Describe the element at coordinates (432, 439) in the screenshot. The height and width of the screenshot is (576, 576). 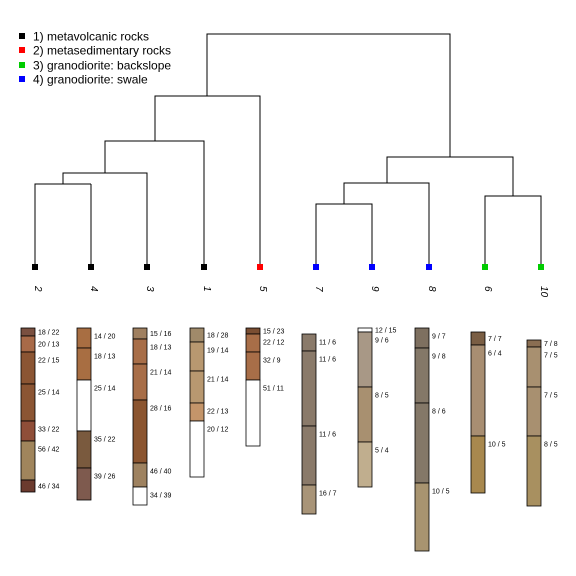
I see `soil-profile: 9 / 7 9 / 8 8 / 6 10 / 5` at that location.